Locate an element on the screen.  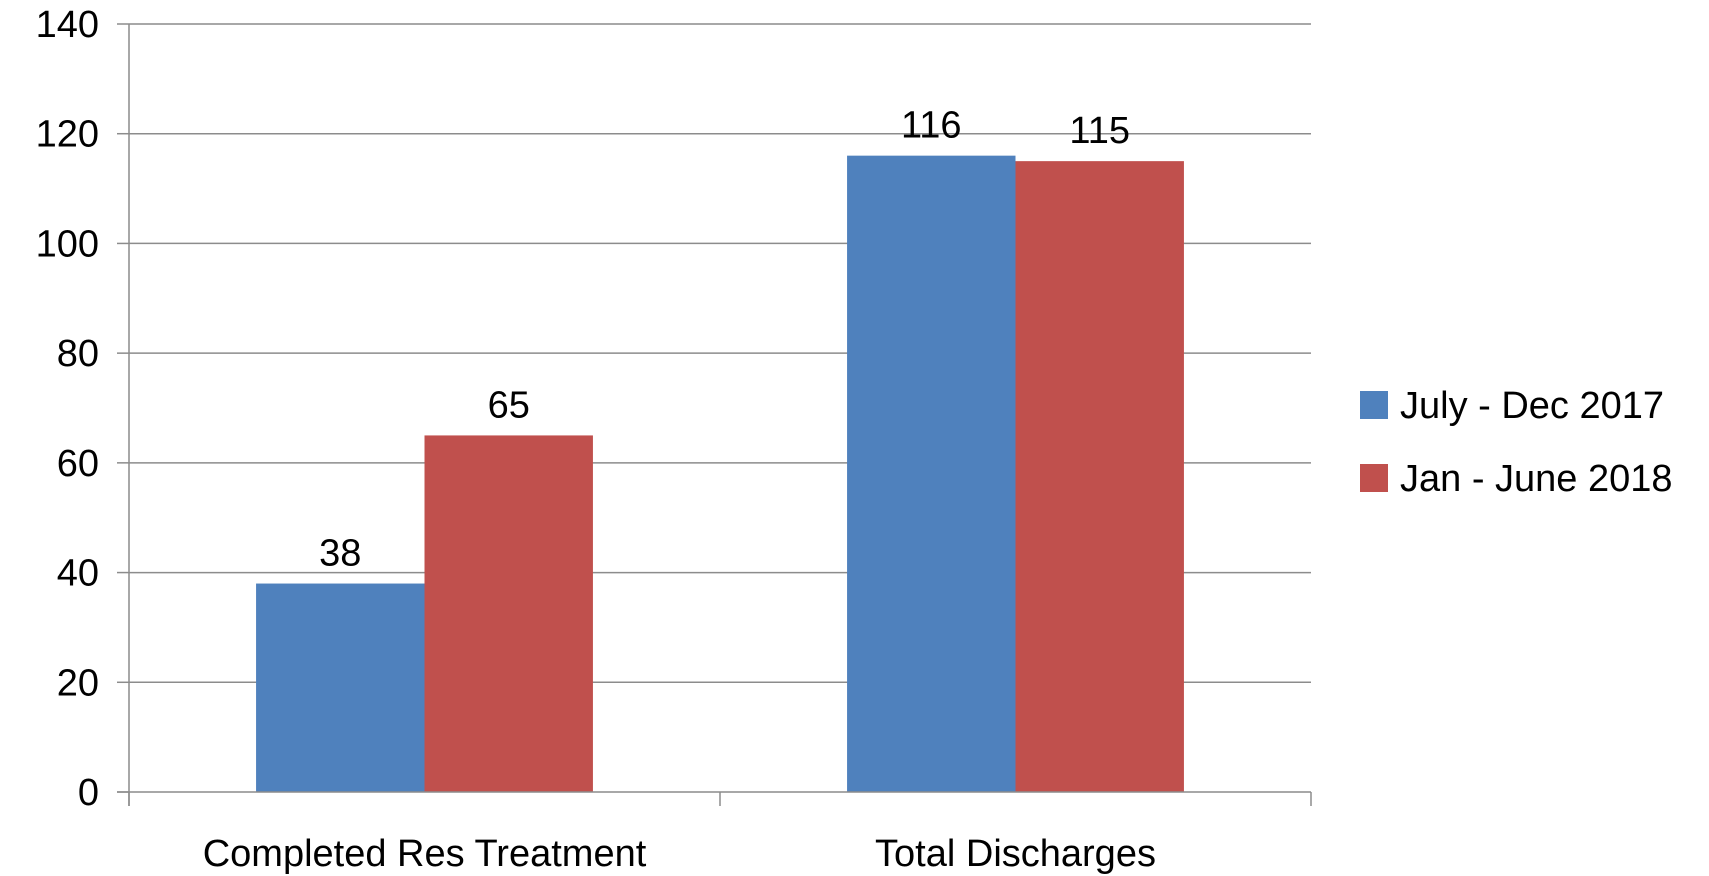
data-label: 115 is located at coordinates (1099, 131).